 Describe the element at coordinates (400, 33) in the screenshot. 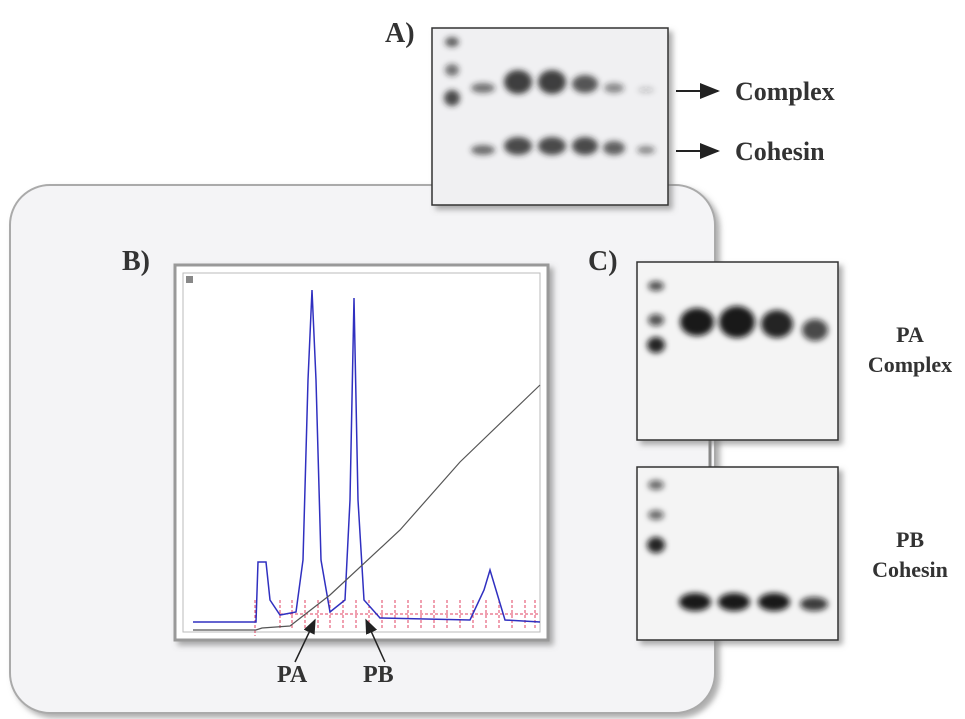

I see `panel-label: A)` at that location.